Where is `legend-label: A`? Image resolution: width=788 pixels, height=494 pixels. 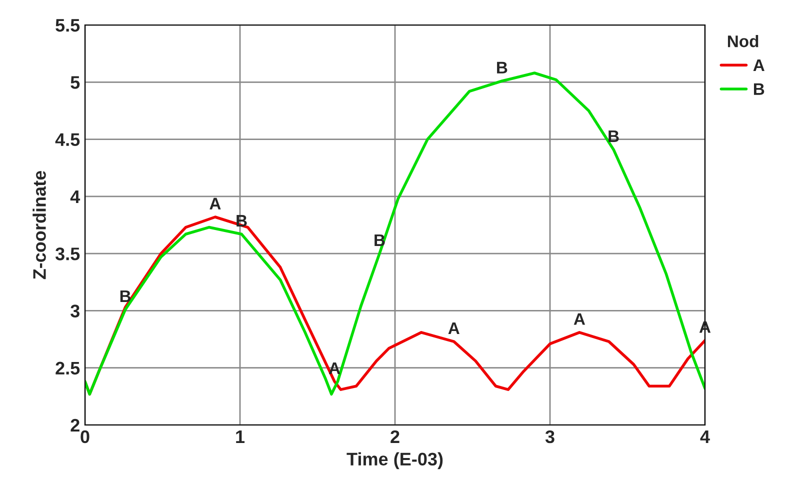 legend-label: A is located at coordinates (758, 65).